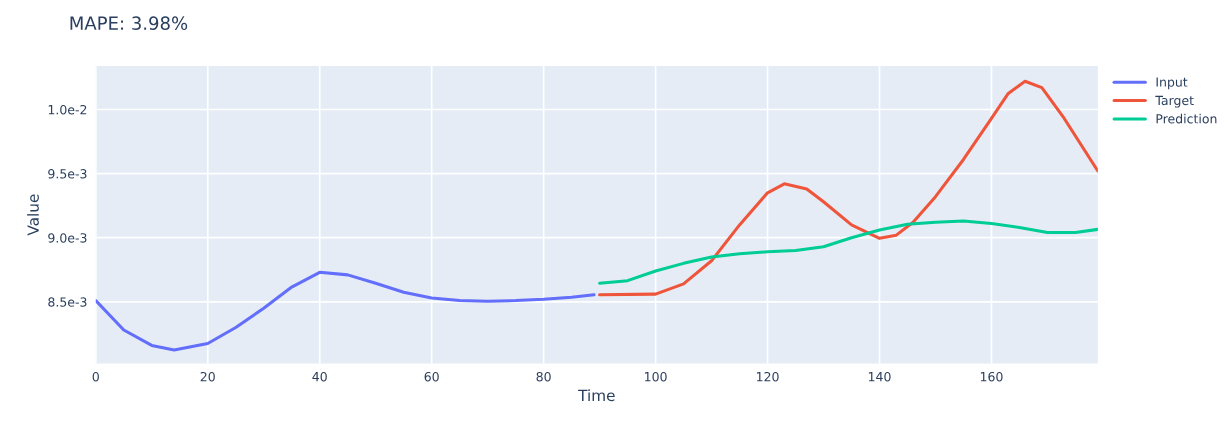 This screenshot has width=1228, height=425. Describe the element at coordinates (67, 109) in the screenshot. I see `y-tick-label: 1.0e-2` at that location.